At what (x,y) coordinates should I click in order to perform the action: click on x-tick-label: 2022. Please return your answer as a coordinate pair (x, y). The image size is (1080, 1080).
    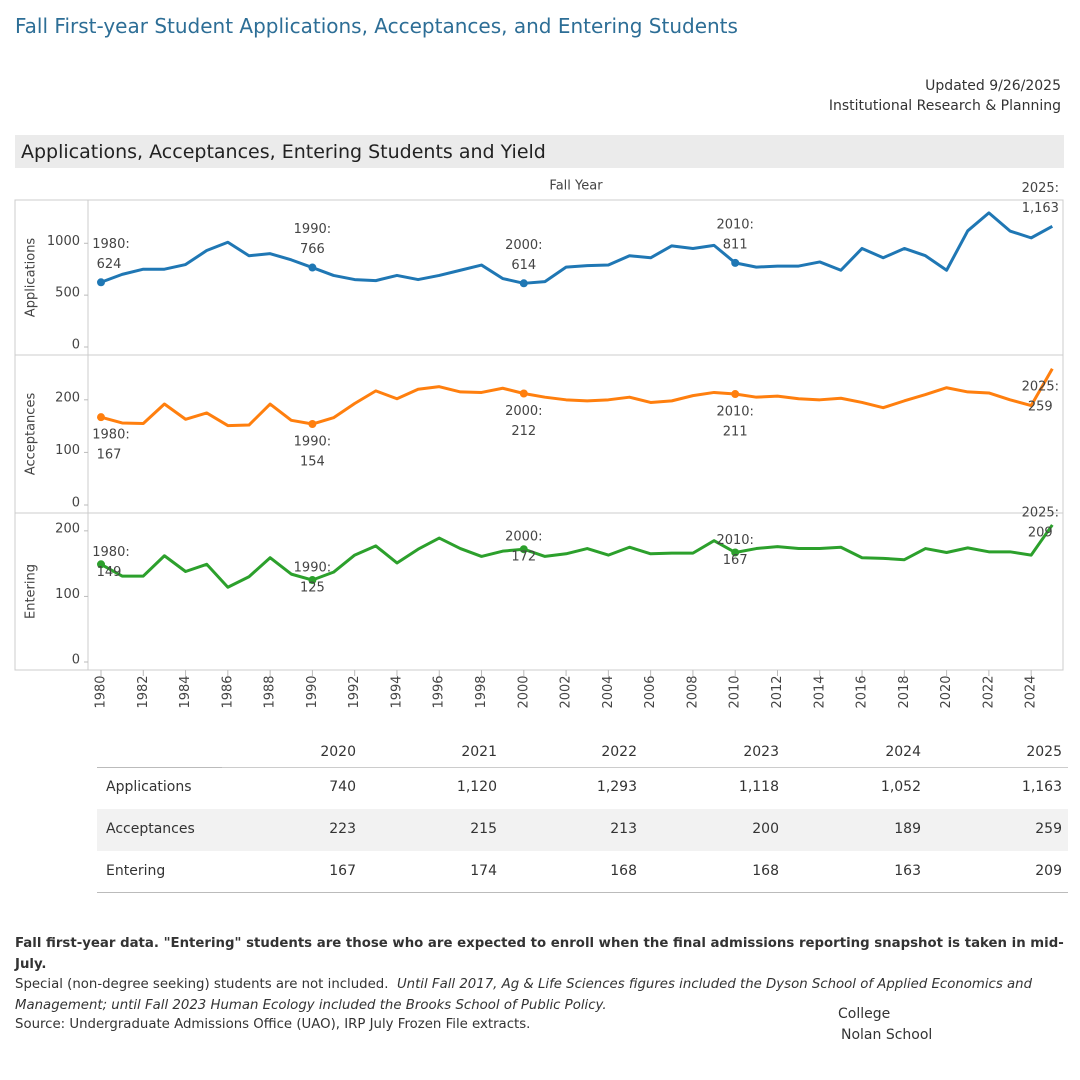
    Looking at the image, I should click on (988, 691).